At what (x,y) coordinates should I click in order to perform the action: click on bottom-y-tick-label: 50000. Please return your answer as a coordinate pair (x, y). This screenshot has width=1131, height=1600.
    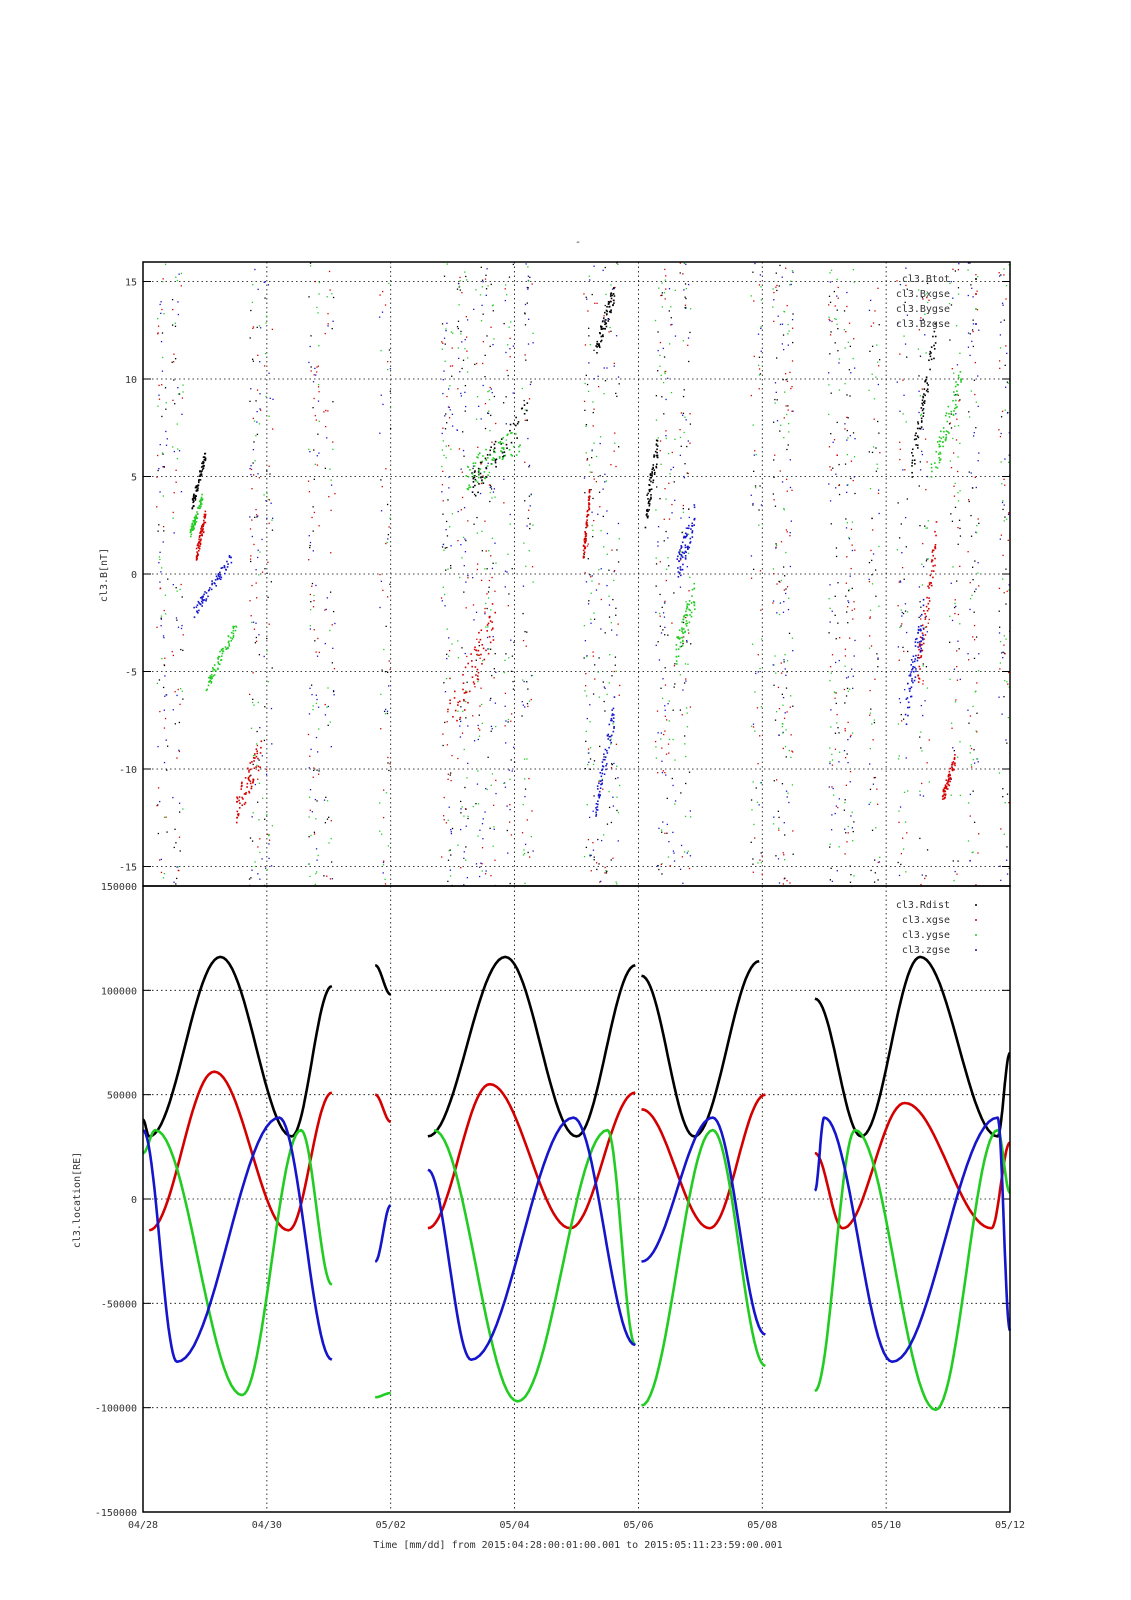
    Looking at the image, I should click on (122, 1096).